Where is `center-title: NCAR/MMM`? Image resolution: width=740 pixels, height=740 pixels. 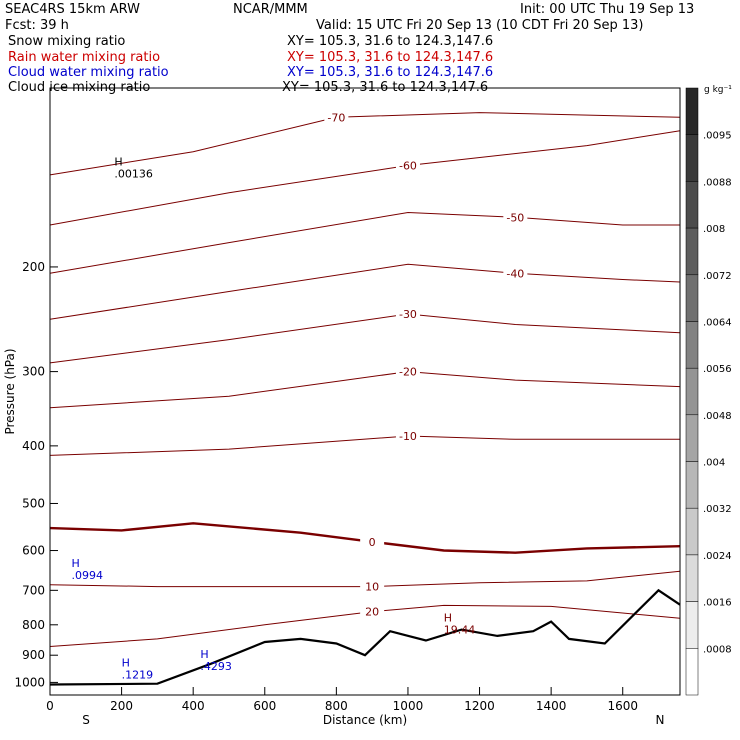 center-title: NCAR/MMM is located at coordinates (270, 9).